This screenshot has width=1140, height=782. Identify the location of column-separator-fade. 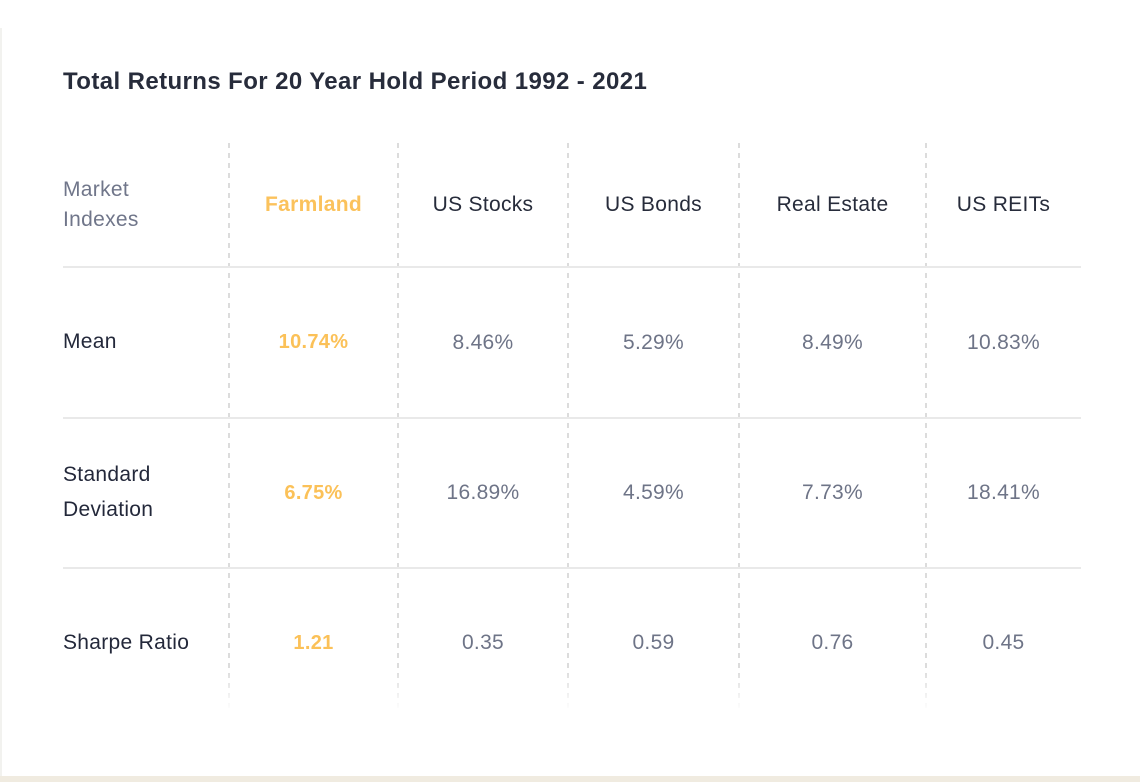
(572, 694).